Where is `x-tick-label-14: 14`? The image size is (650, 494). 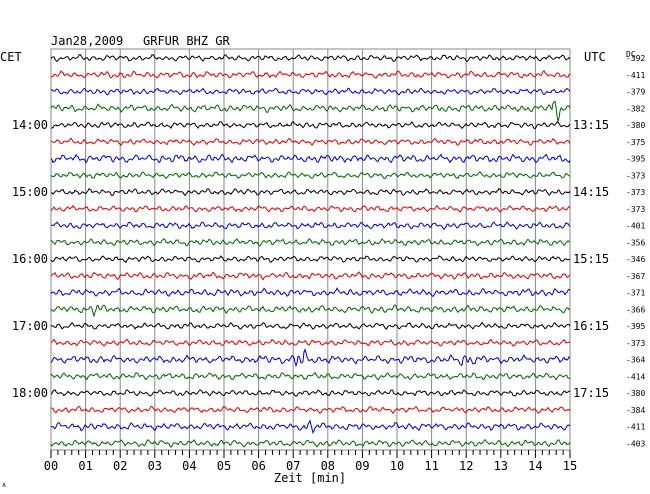 x-tick-label-14: 14 is located at coordinates (535, 466).